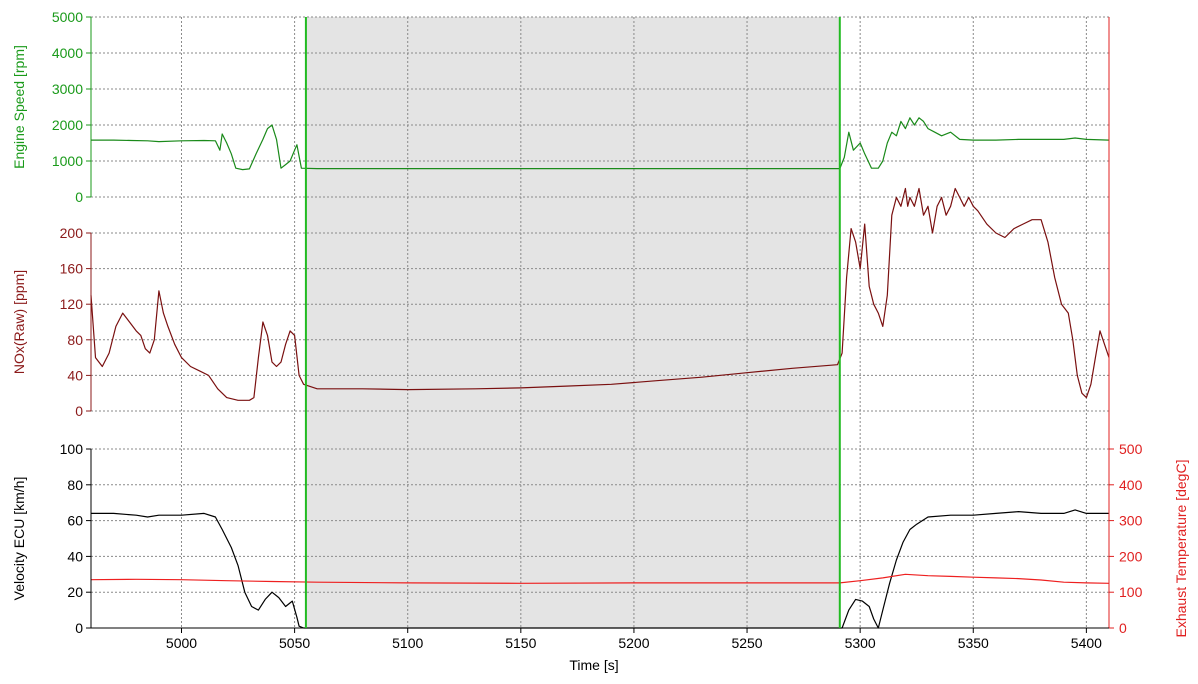  Describe the element at coordinates (72, 449) in the screenshot. I see `y-tick-label: 100` at that location.